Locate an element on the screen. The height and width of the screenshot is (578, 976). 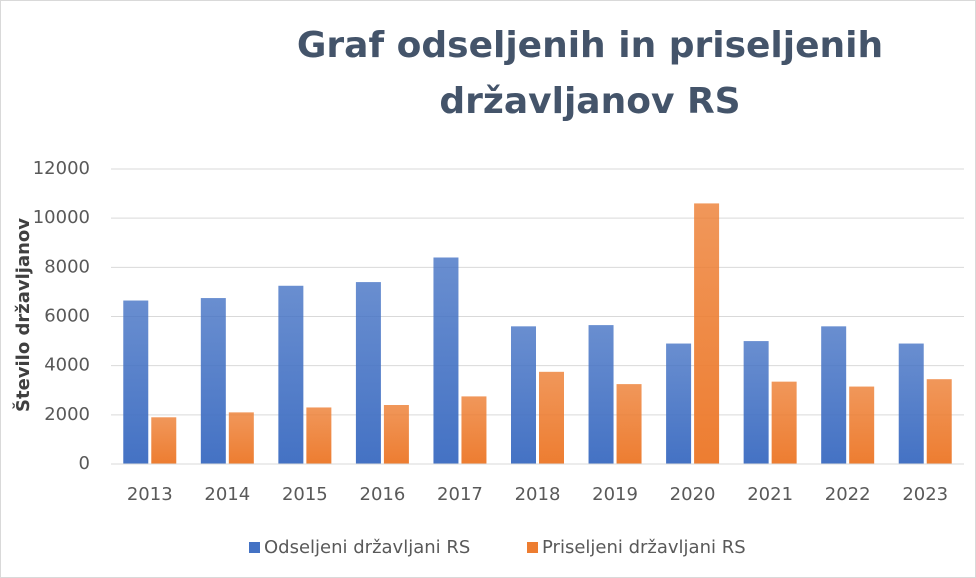
x-tick-label: 2017 is located at coordinates (460, 494).